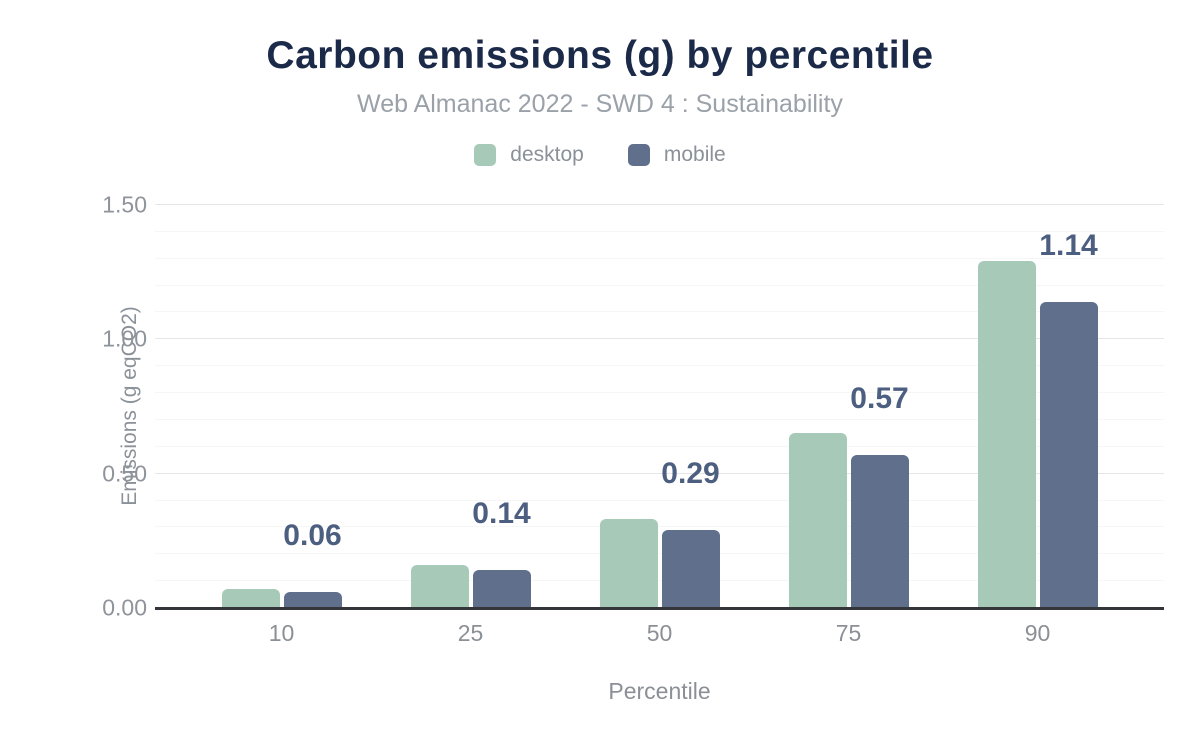 This screenshot has width=1200, height=742. I want to click on legend-label-mobile: mobile, so click(694, 154).